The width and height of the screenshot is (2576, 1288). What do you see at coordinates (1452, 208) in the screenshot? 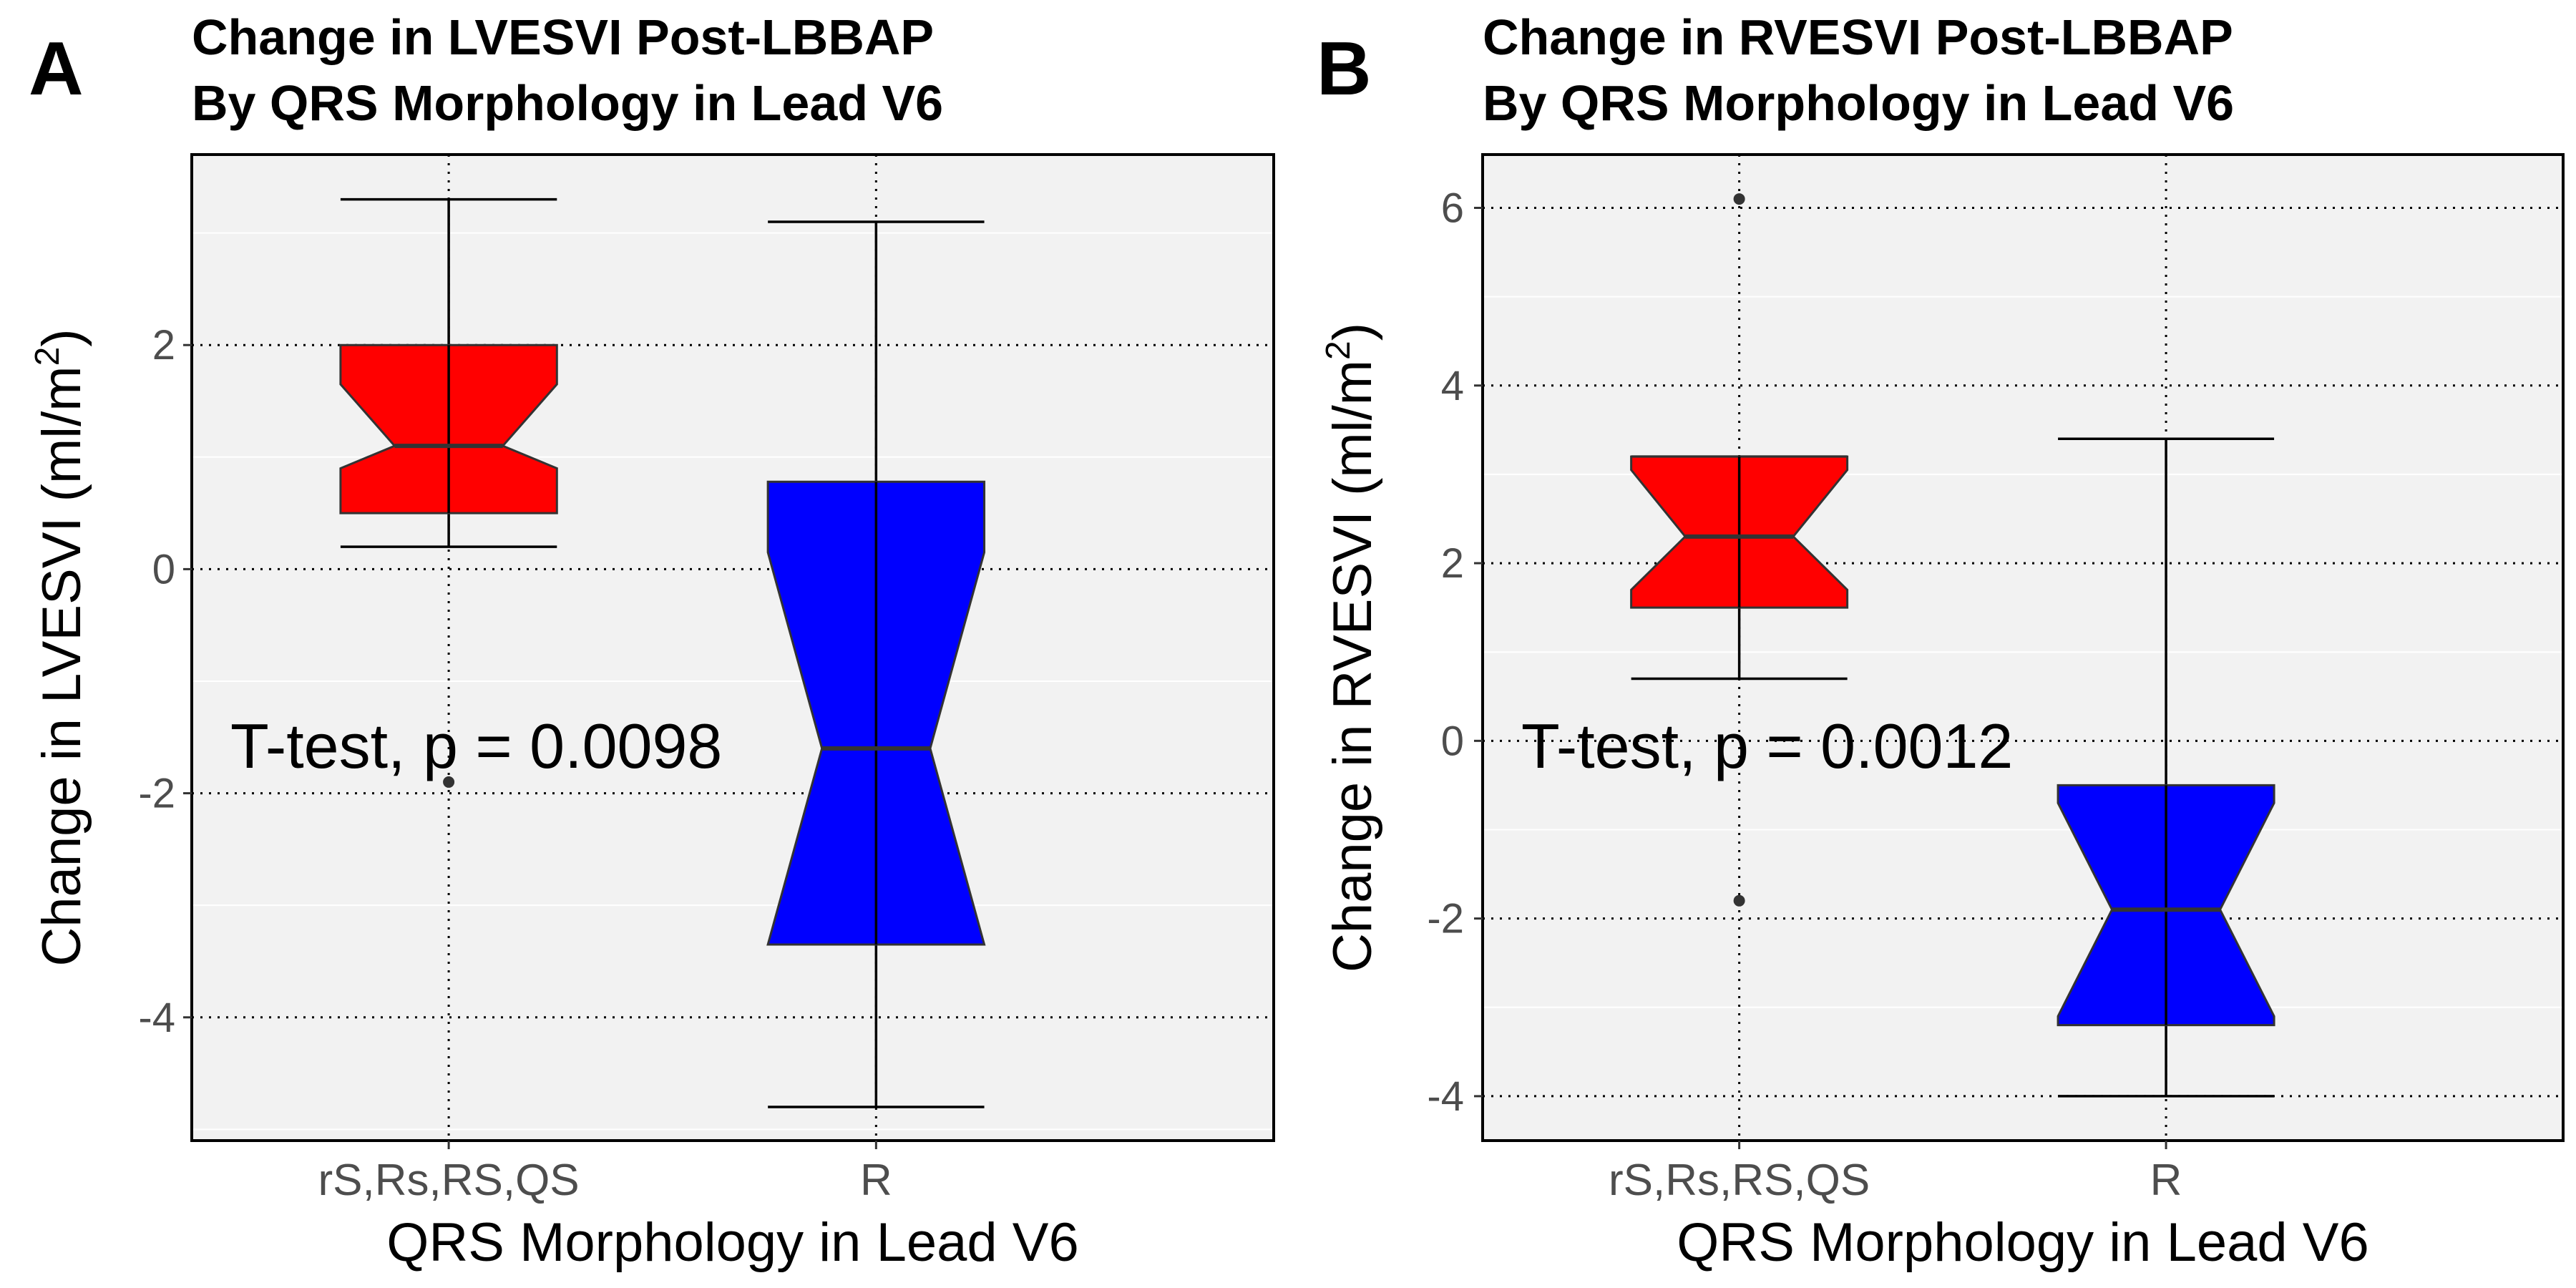
I see `y-tick-label: 6` at bounding box center [1452, 208].